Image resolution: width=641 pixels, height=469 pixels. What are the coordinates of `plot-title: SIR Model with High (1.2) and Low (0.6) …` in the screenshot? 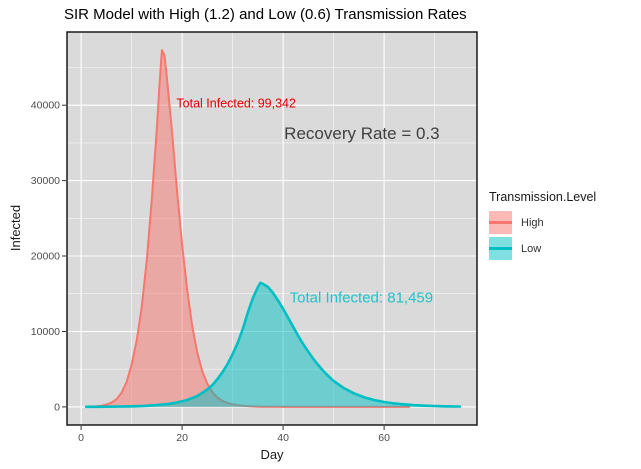 It's located at (265, 14).